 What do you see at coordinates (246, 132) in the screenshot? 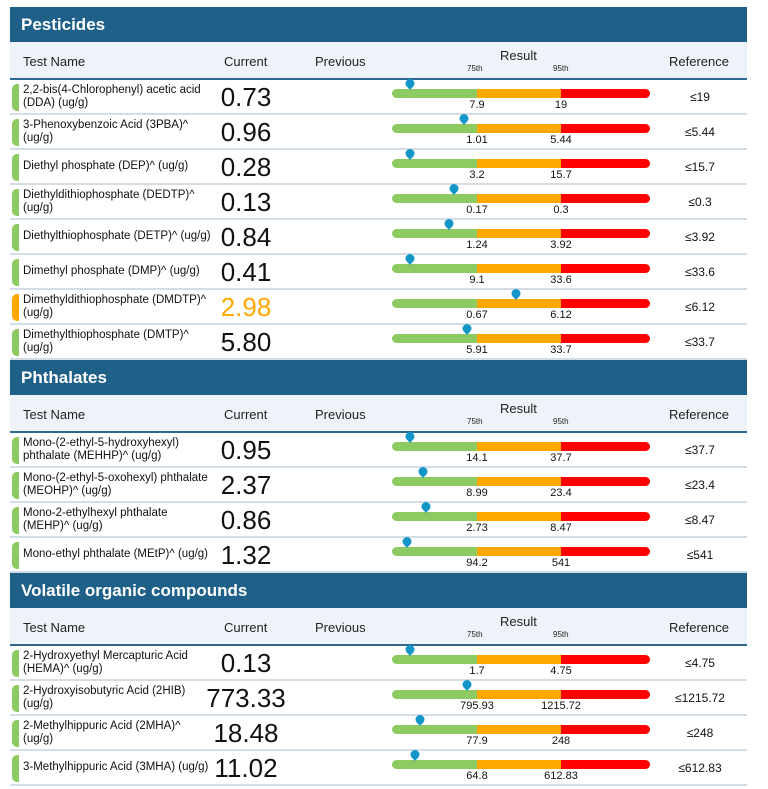
I see `current-value: 0.96` at bounding box center [246, 132].